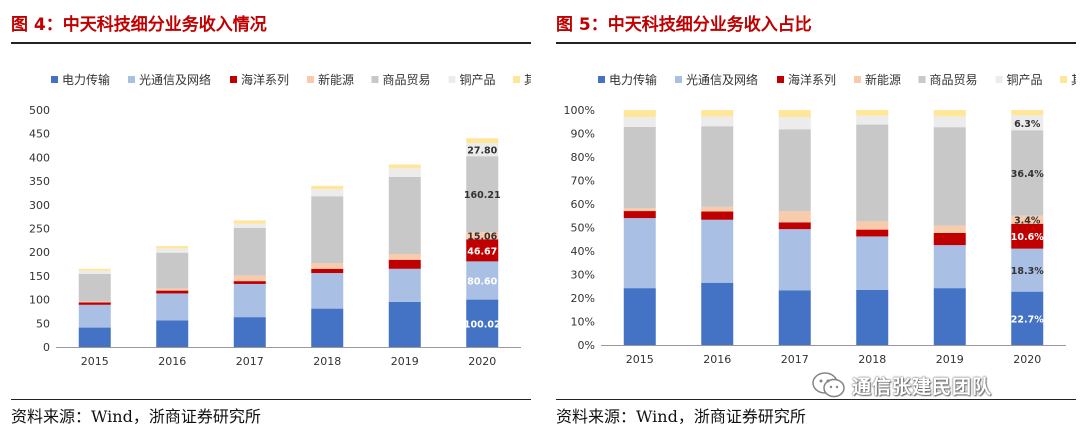 The width and height of the screenshot is (1080, 434). I want to click on x-tick-label-1: 2016, so click(172, 361).